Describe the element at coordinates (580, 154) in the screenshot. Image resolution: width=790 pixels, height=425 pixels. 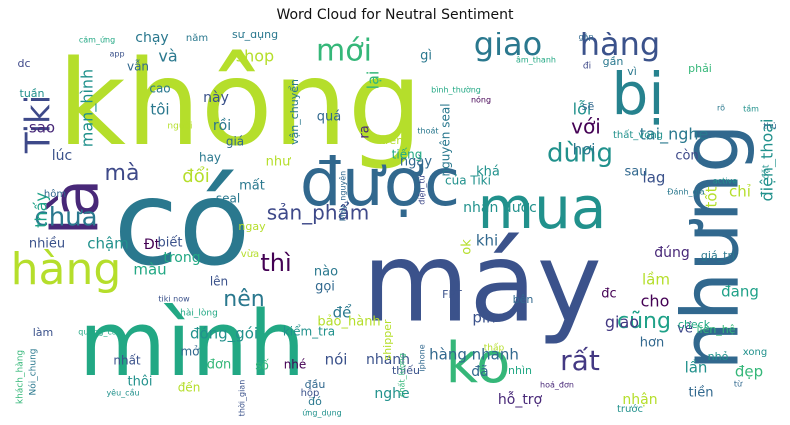
I see `cloud-word: dùng` at that location.